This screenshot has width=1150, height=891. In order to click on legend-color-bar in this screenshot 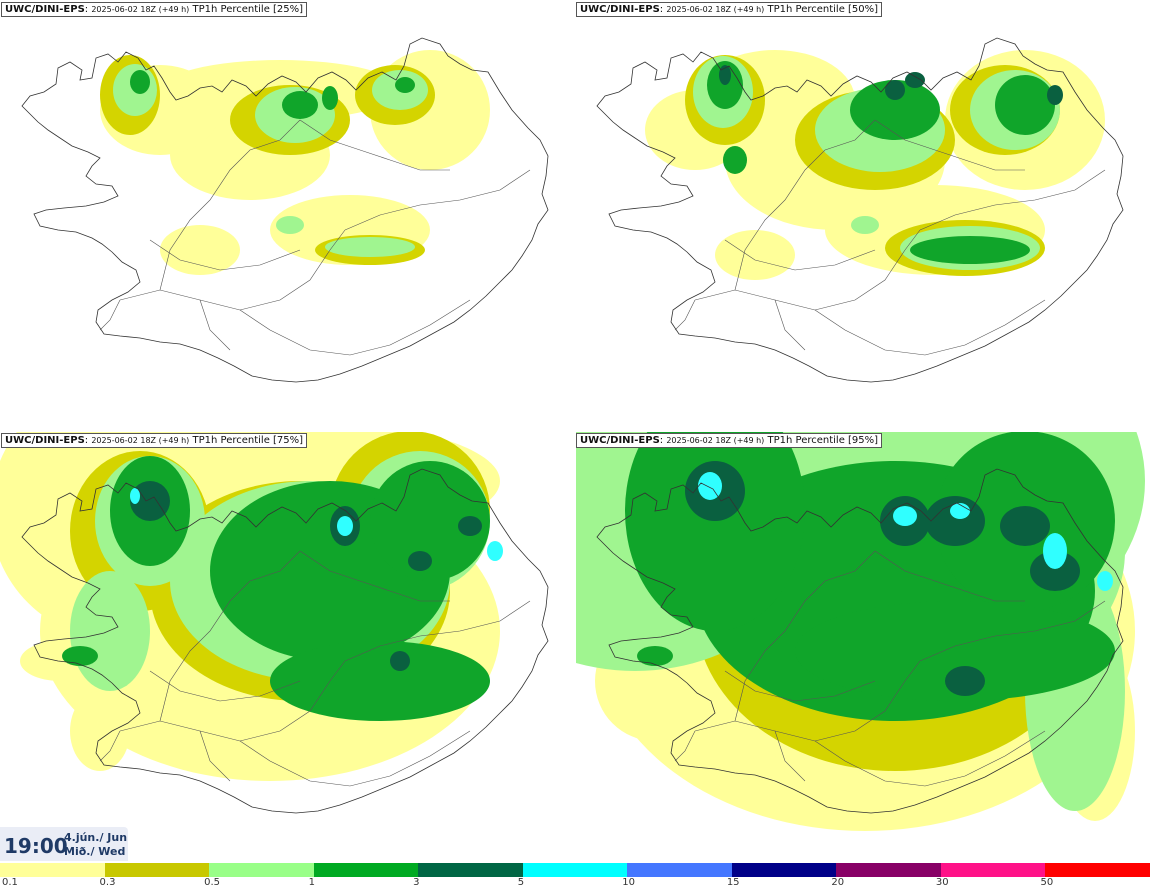, I will do `click(575, 870)`.